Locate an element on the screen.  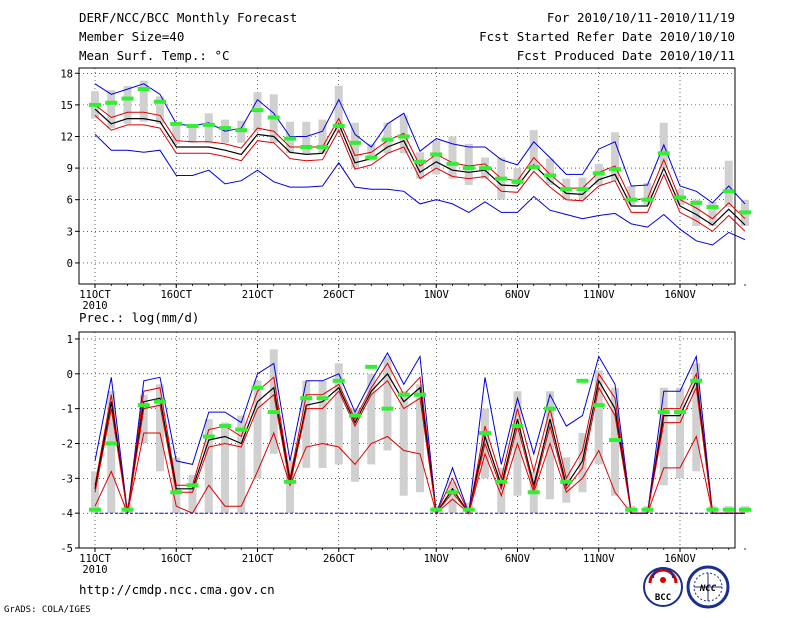
footer-url: http://cmdp.ncc.cma.gov.cn is located at coordinates (177, 589).